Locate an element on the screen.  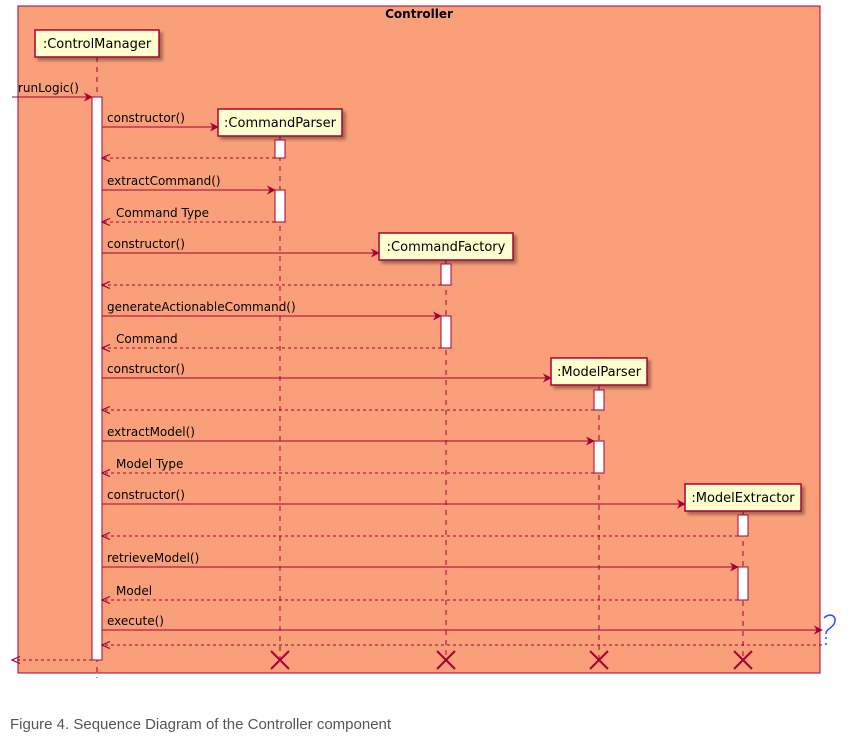
participant-box-me is located at coordinates (743, 497).